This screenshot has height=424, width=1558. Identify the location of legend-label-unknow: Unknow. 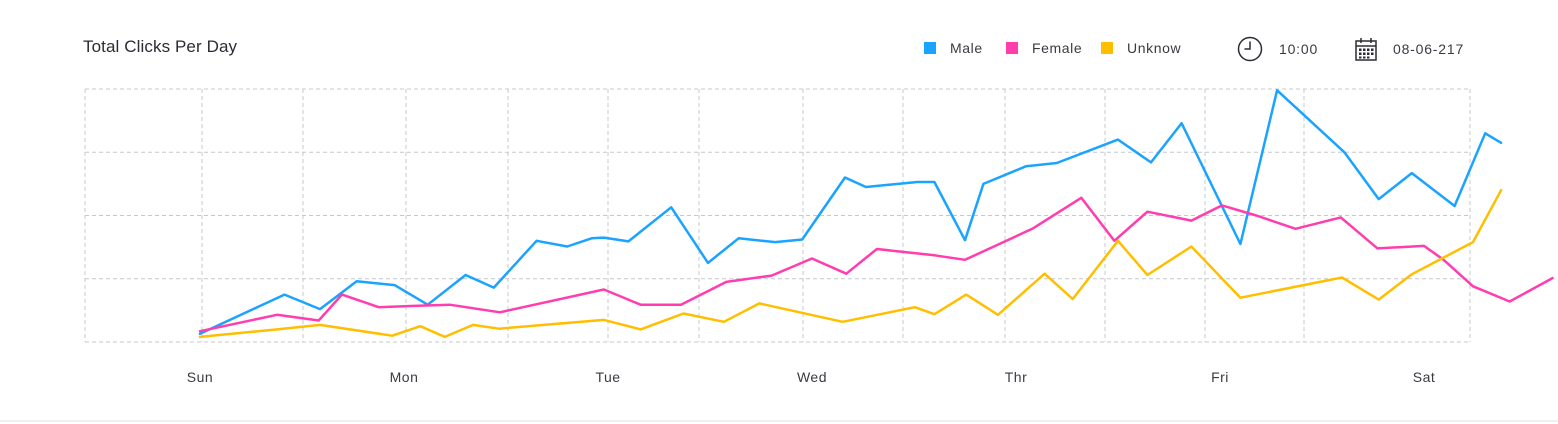
(1154, 48).